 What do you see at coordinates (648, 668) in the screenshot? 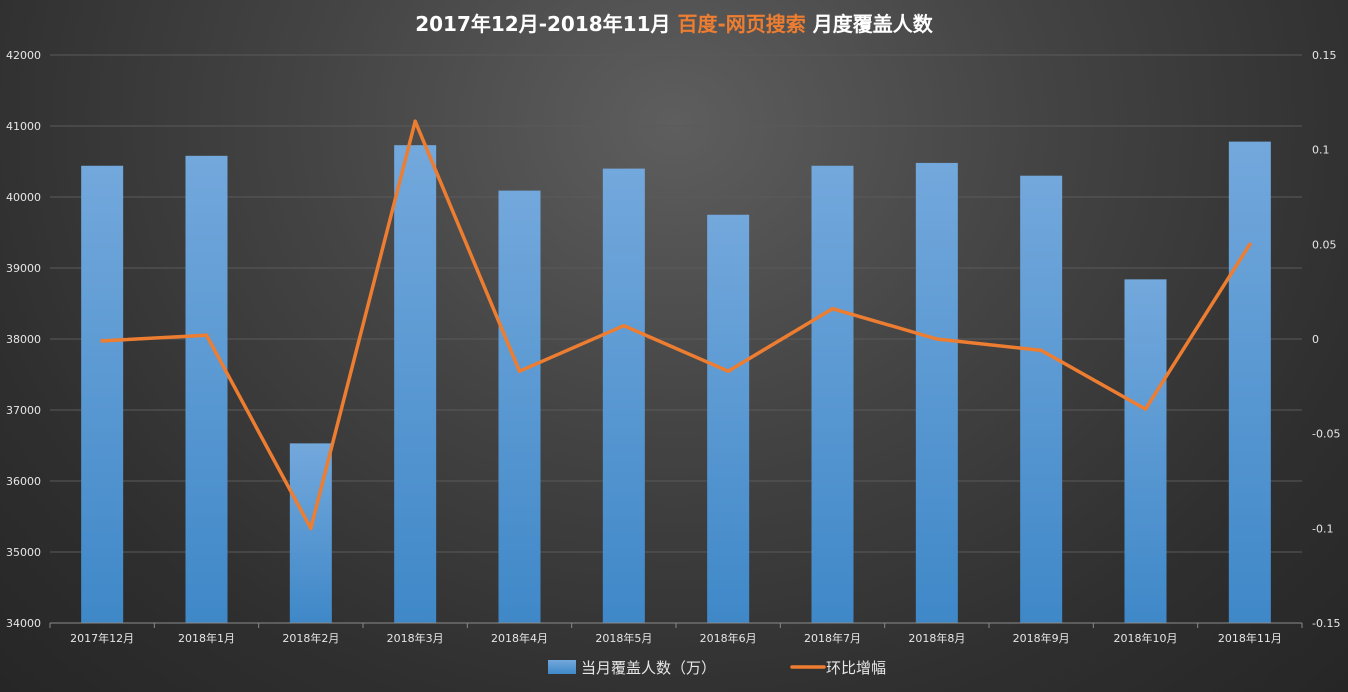
I see `legend-bar-label: 当月覆盖人数（万）` at bounding box center [648, 668].